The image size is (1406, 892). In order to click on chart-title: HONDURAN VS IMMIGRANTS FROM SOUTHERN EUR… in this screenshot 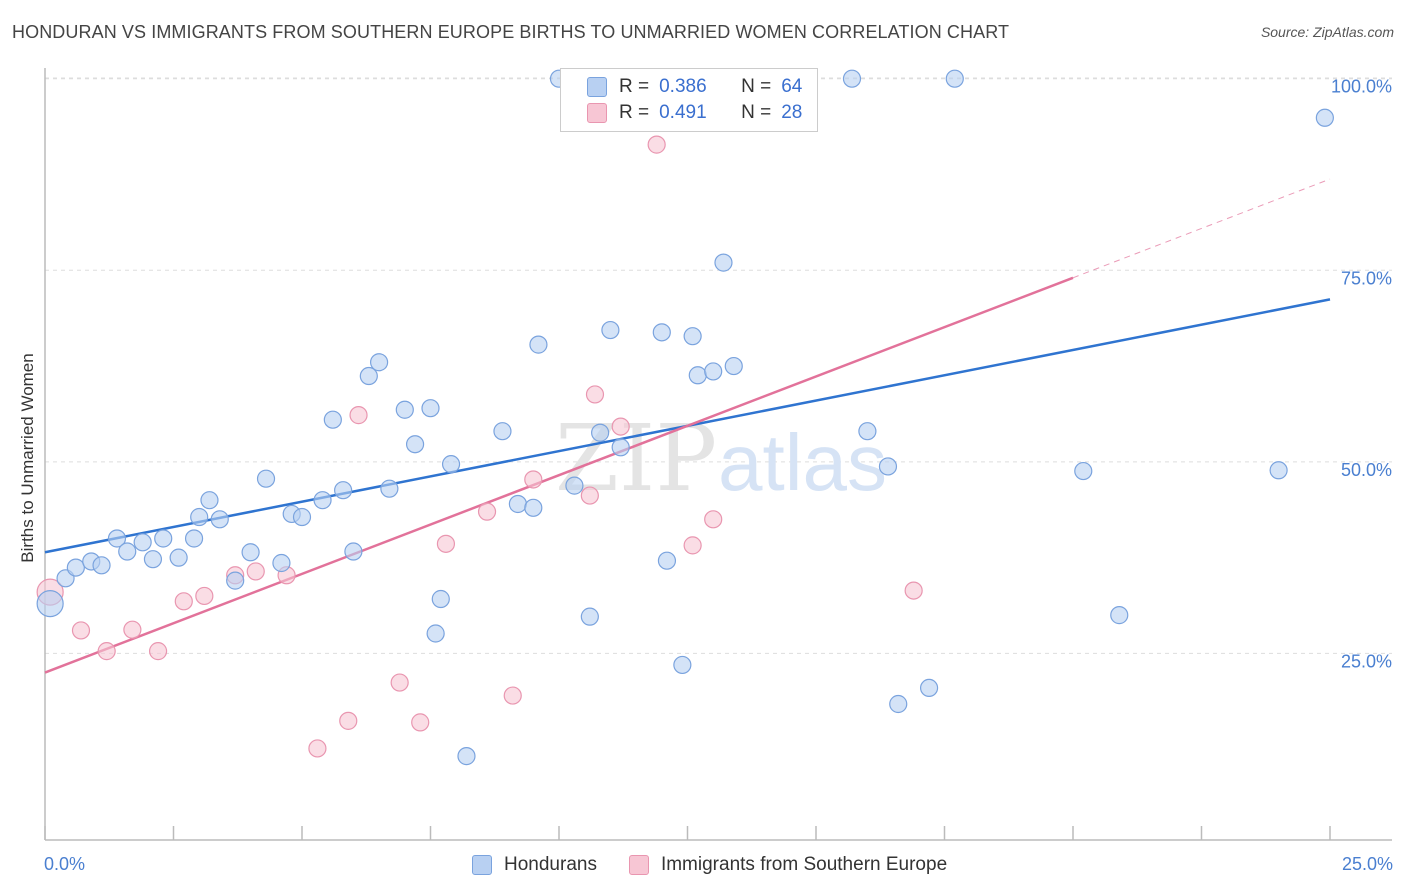, I will do `click(511, 32)`.